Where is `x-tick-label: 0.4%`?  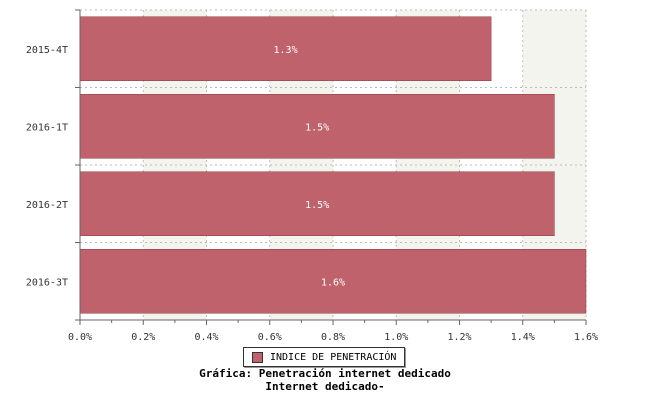 x-tick-label: 0.4% is located at coordinates (206, 337).